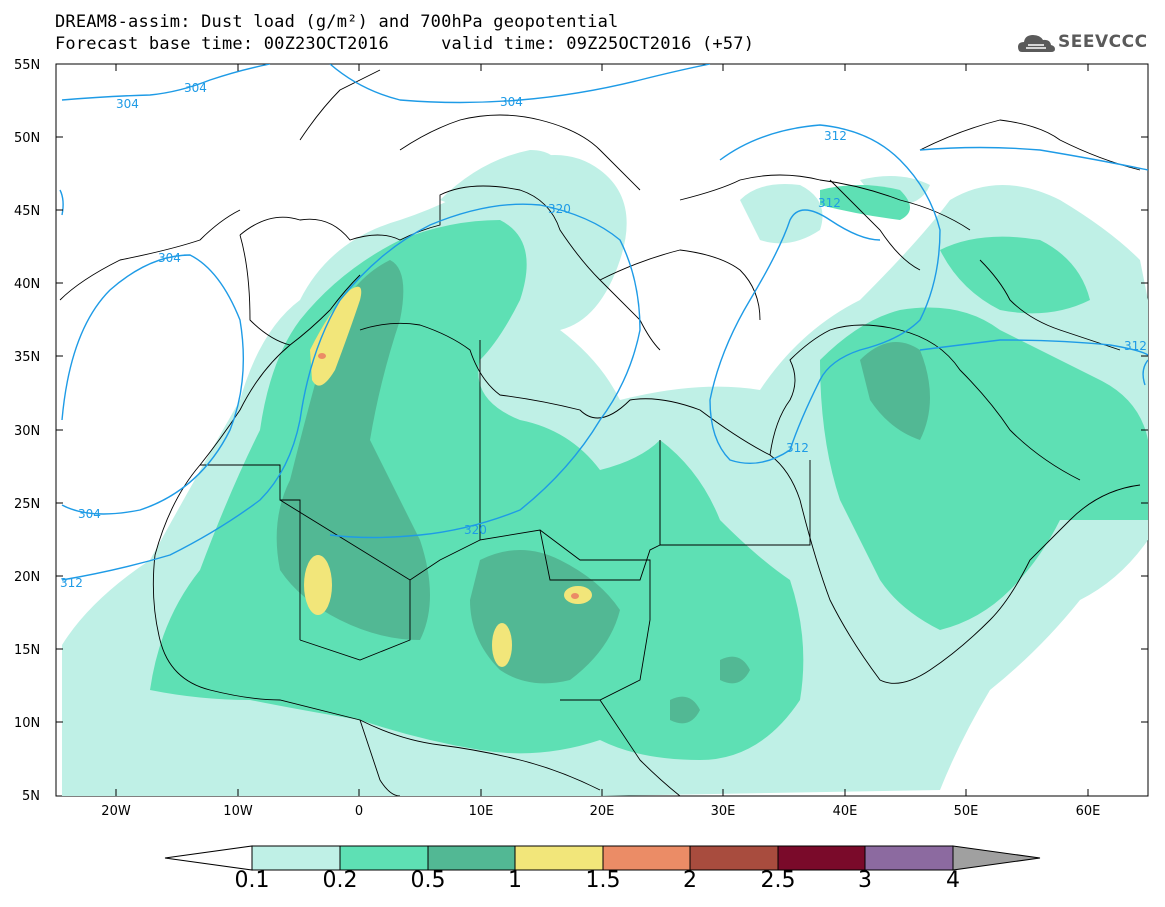 The height and width of the screenshot is (907, 1165). Describe the element at coordinates (27, 211) in the screenshot. I see `lat-label: 45N` at that location.